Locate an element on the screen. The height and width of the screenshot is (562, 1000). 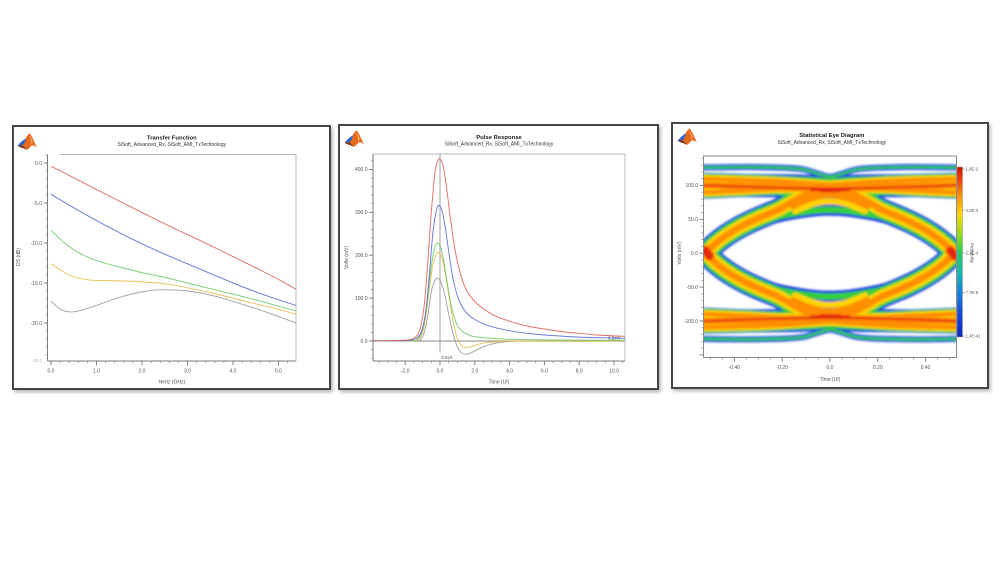
svg-text: -20.0 is located at coordinates (37, 324).